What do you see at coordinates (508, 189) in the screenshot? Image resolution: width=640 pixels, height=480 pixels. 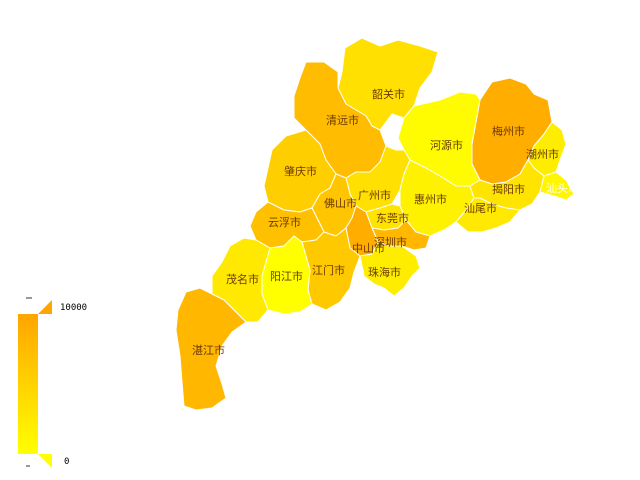 I see `label-jieyang: 揭阳市` at bounding box center [508, 189].